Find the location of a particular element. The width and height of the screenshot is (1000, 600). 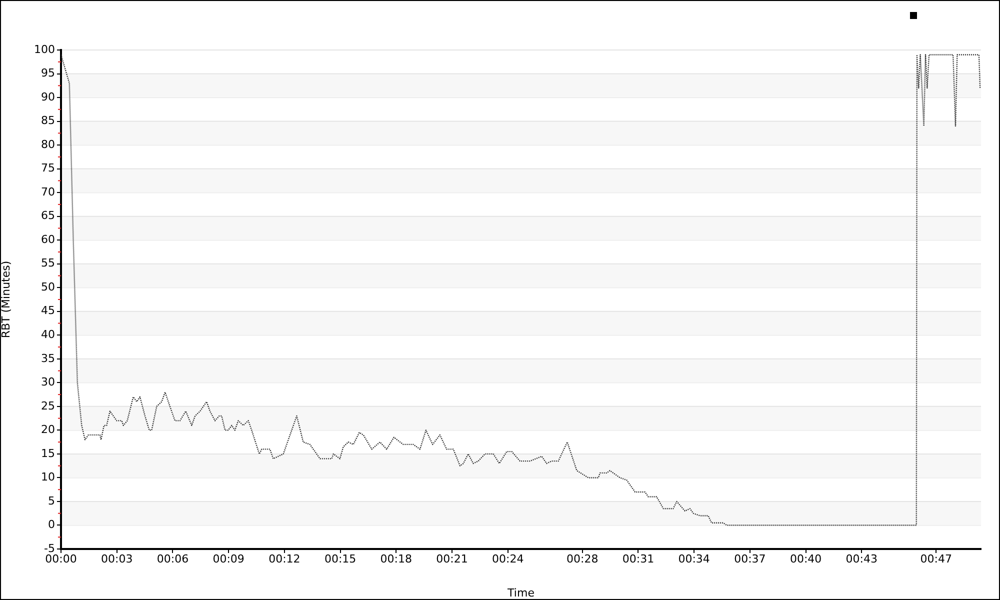

x-tick-label: 00:21 is located at coordinates (452, 559).